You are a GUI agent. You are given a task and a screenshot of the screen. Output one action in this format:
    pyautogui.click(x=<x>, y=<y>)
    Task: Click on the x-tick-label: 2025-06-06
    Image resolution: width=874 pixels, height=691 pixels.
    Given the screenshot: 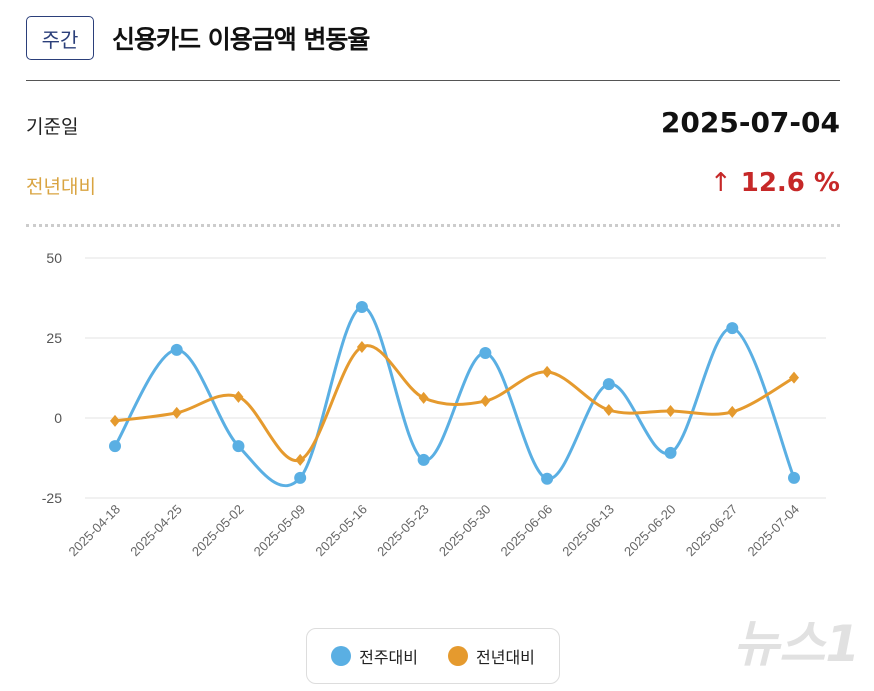 What is the action you would take?
    pyautogui.click(x=527, y=531)
    